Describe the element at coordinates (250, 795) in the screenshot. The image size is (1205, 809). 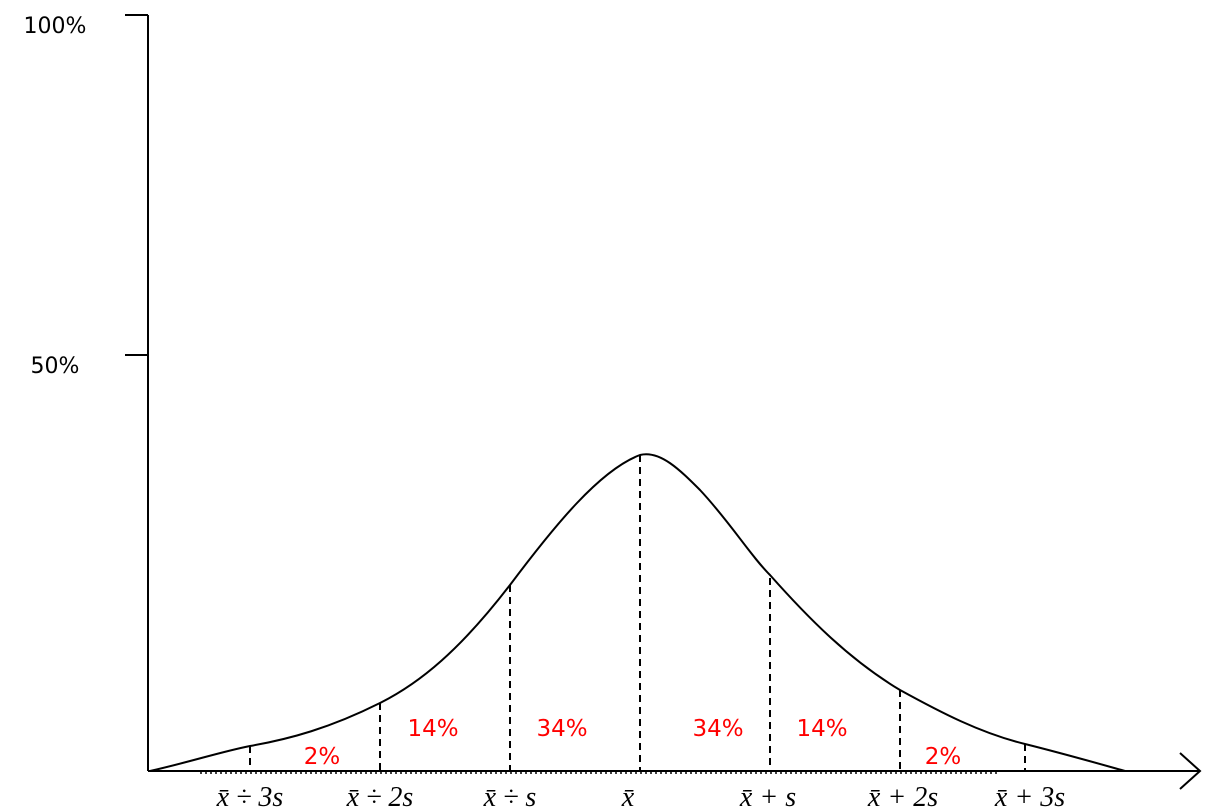
I see `x-label: x̄ ÷ 3s` at that location.